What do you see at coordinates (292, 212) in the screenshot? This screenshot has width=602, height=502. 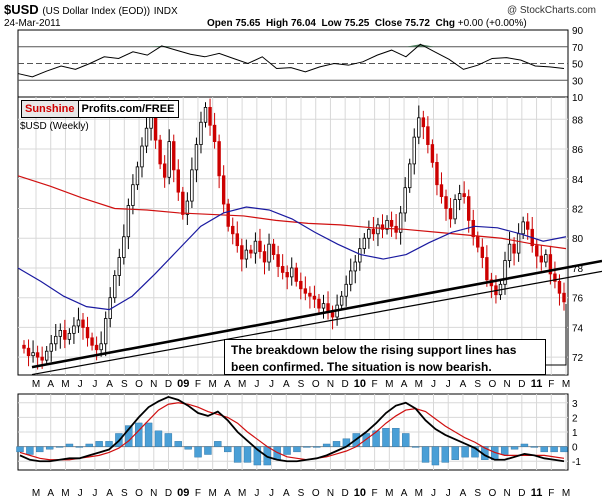 I see `ma200-line` at bounding box center [292, 212].